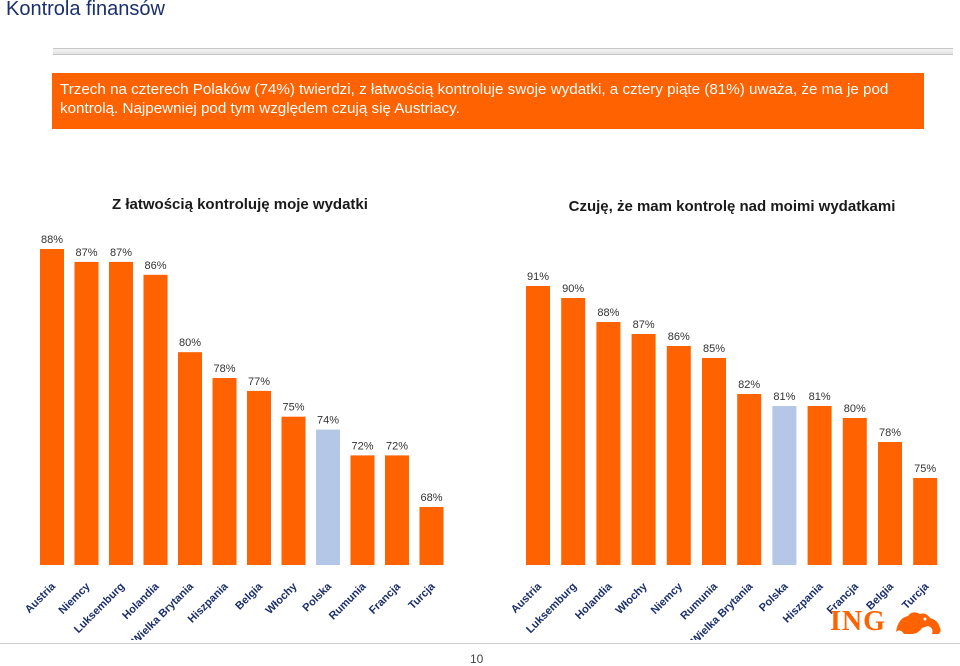 The height and width of the screenshot is (666, 960). I want to click on footer-divider, so click(480, 643).